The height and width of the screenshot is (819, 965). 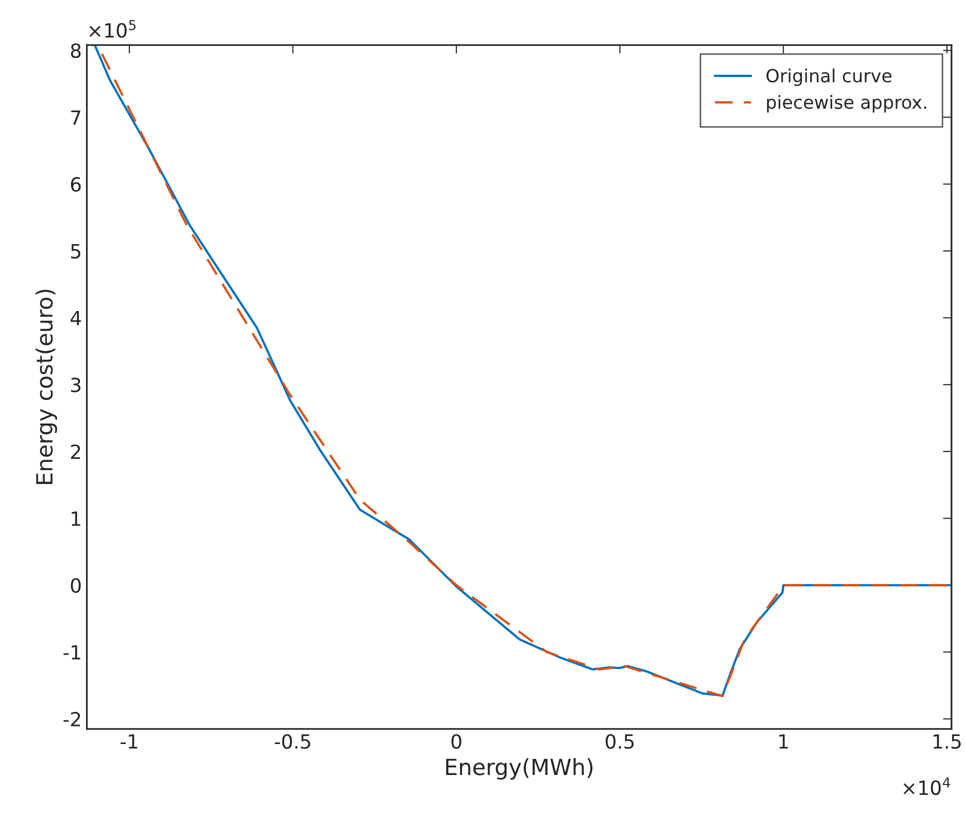 What do you see at coordinates (783, 741) in the screenshot?
I see `x-tick-label: 1` at bounding box center [783, 741].